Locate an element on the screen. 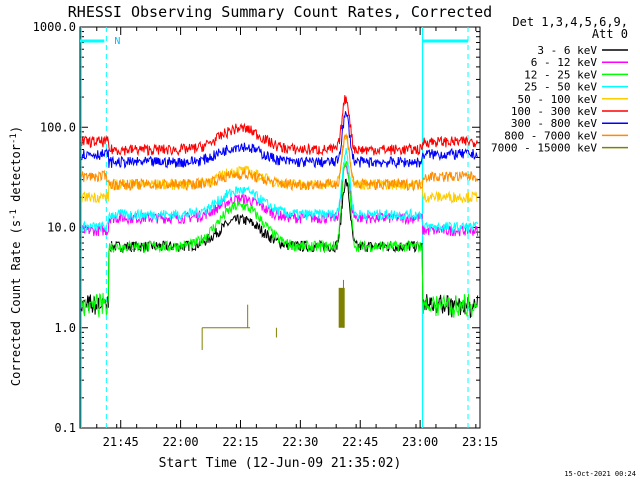 The width and height of the screenshot is (640, 480). legend-label: 7000 - 15000 keV is located at coordinates (544, 148).